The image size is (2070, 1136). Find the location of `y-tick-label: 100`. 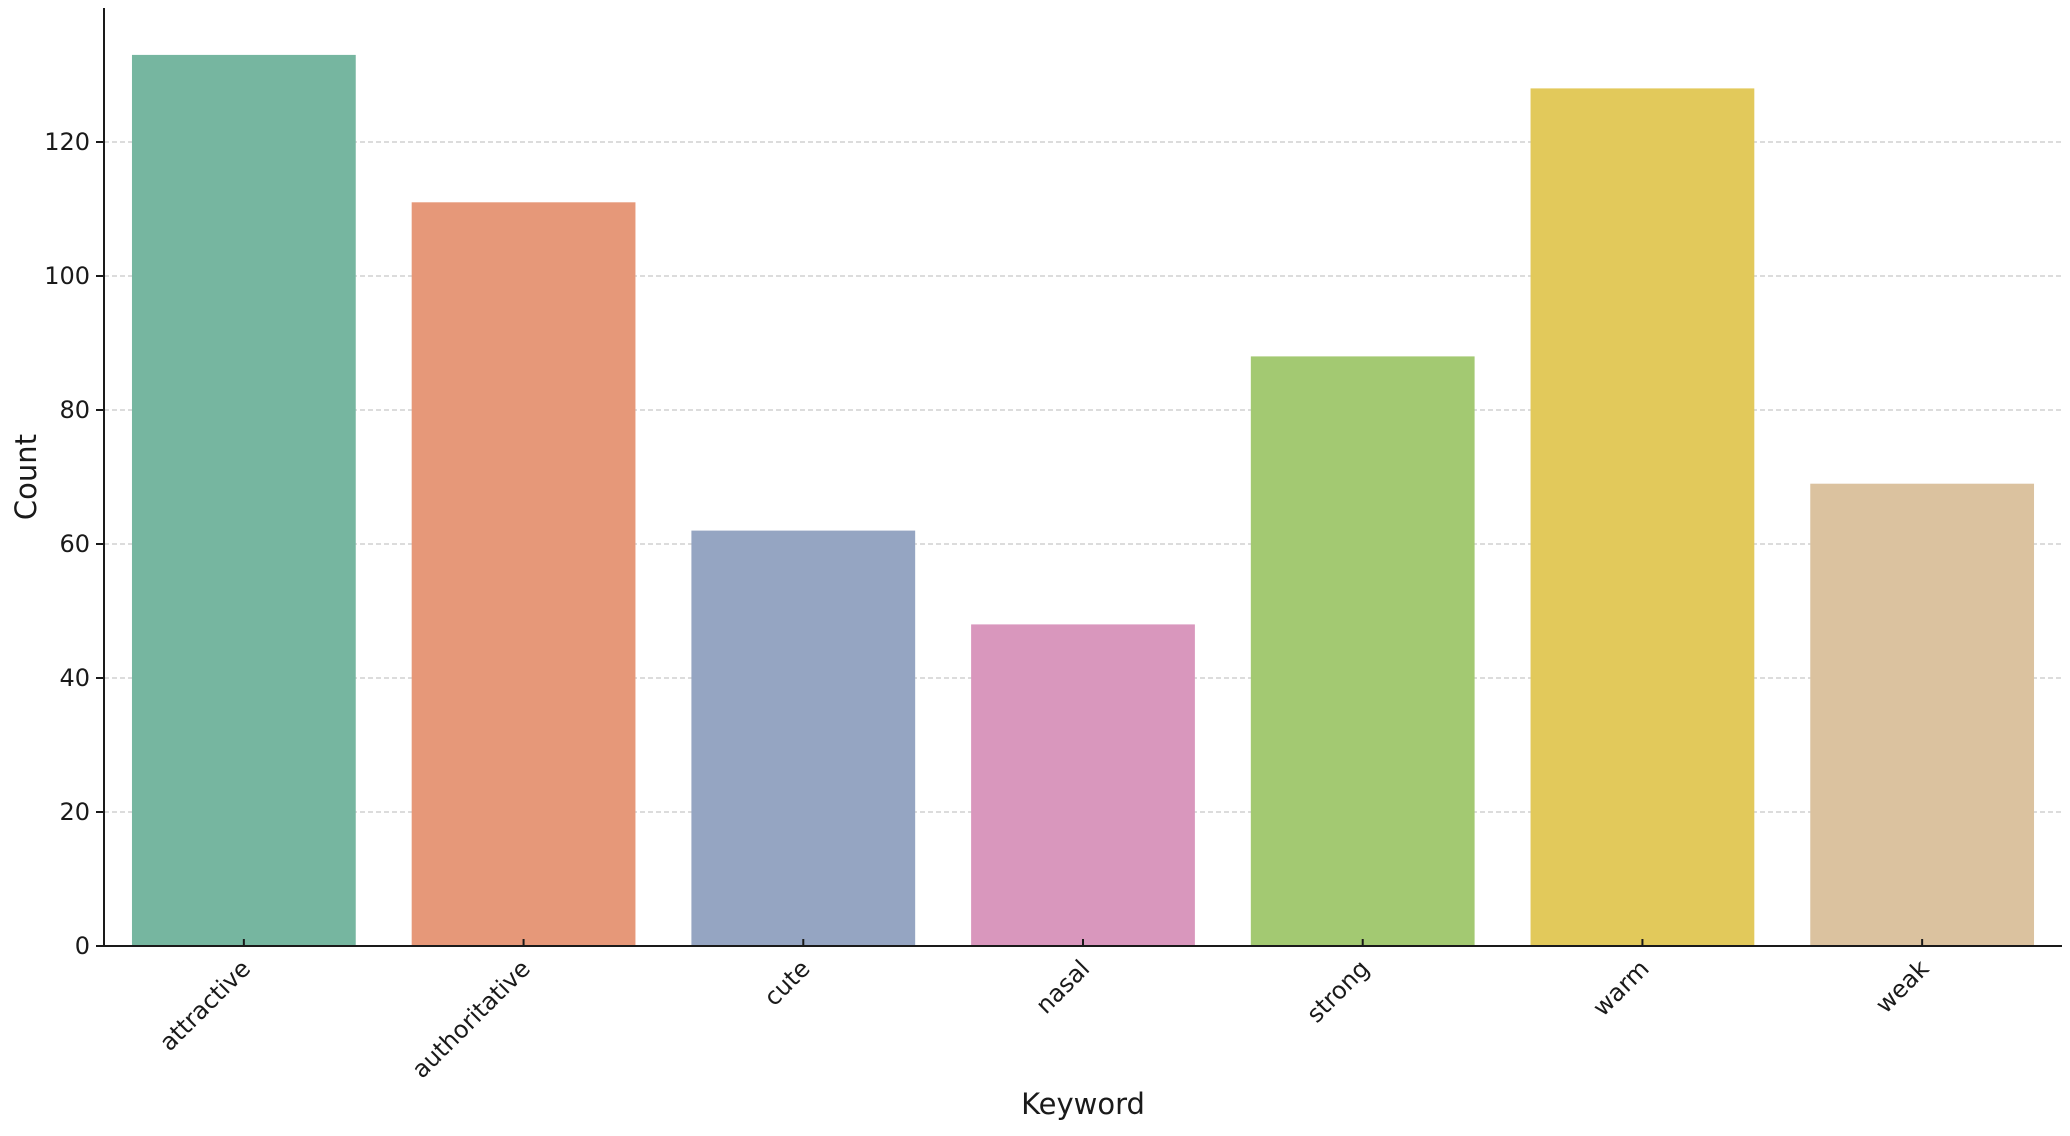

y-tick-label: 100 is located at coordinates (67, 276).